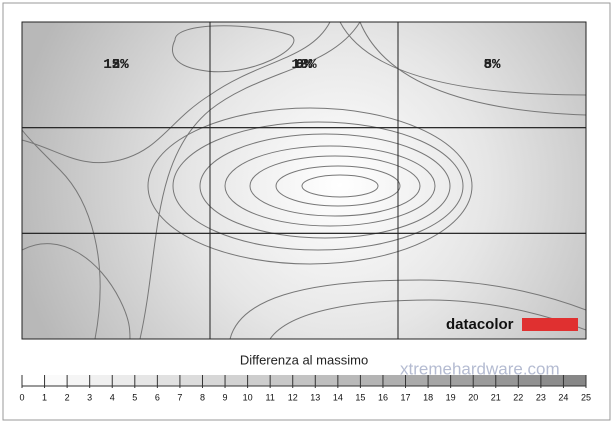 This screenshot has width=615, height=425. I want to click on tick-label: 5, so click(134, 397).